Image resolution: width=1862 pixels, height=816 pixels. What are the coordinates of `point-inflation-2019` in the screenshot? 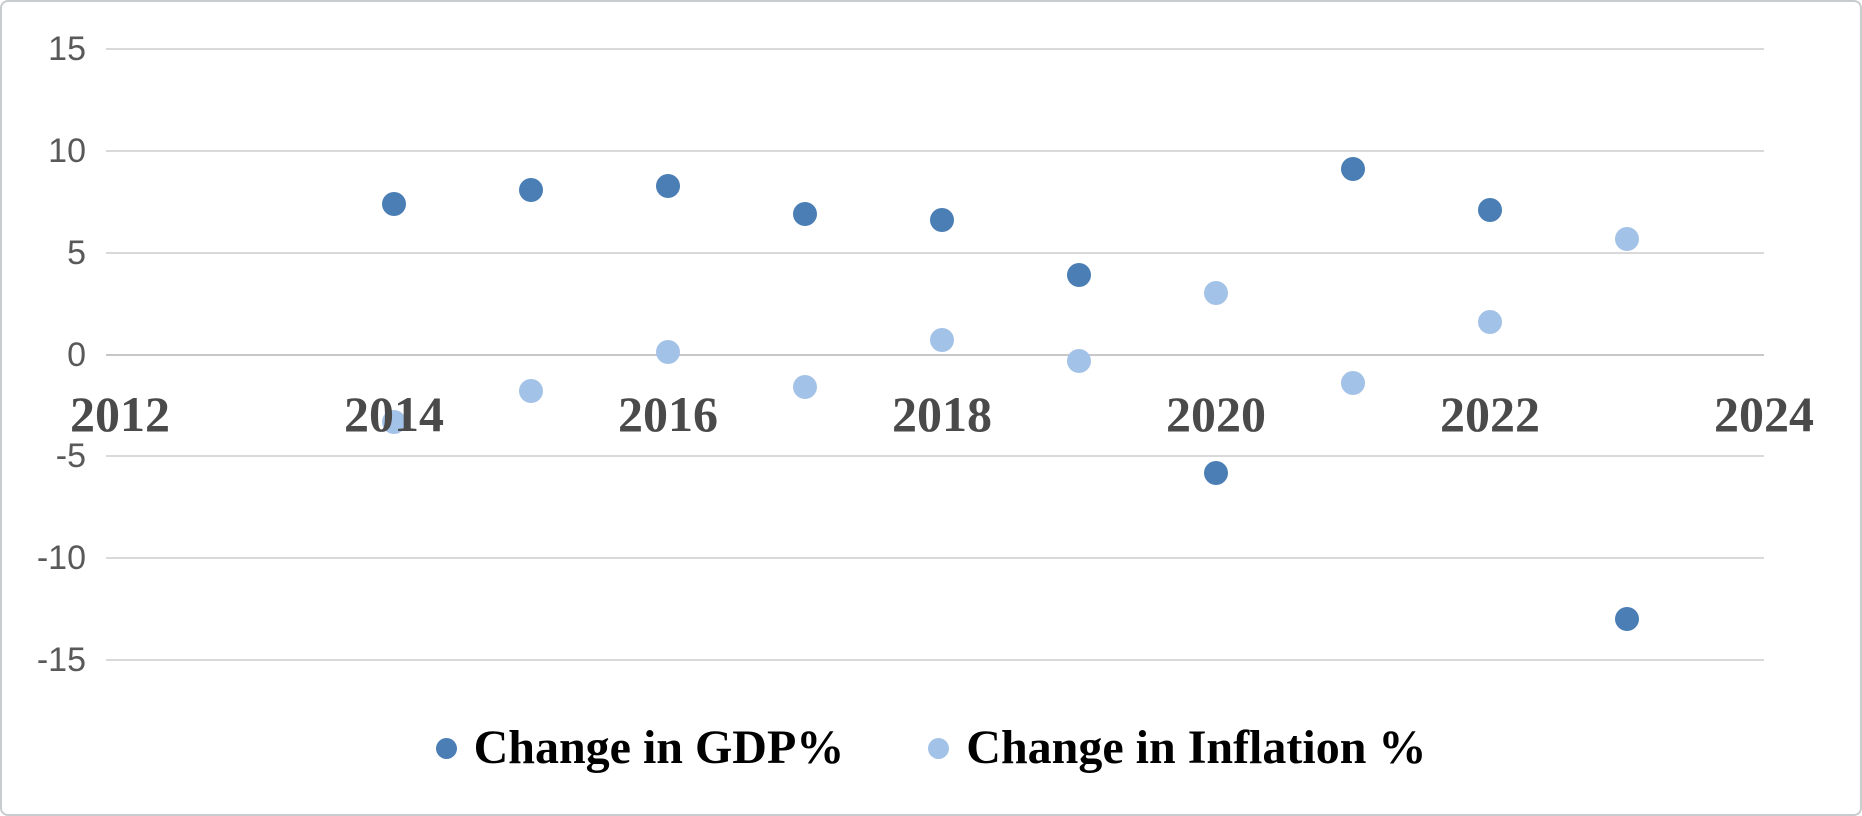 It's located at (1079, 360).